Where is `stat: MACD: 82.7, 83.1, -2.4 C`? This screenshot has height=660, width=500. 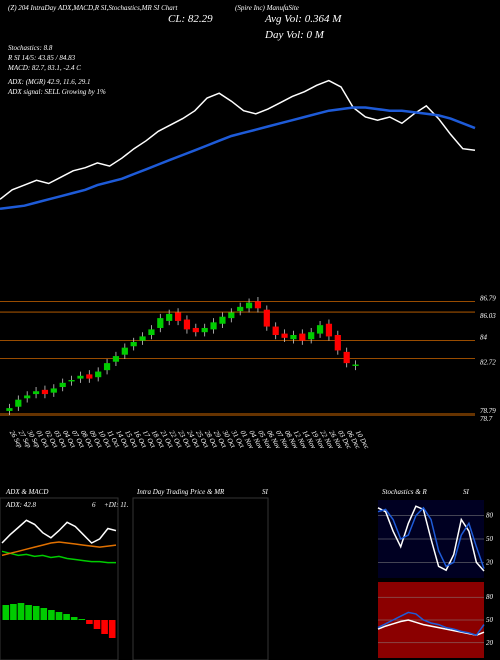
stat: MACD: 82.7, 83.1, -2.4 C is located at coordinates (44, 68).